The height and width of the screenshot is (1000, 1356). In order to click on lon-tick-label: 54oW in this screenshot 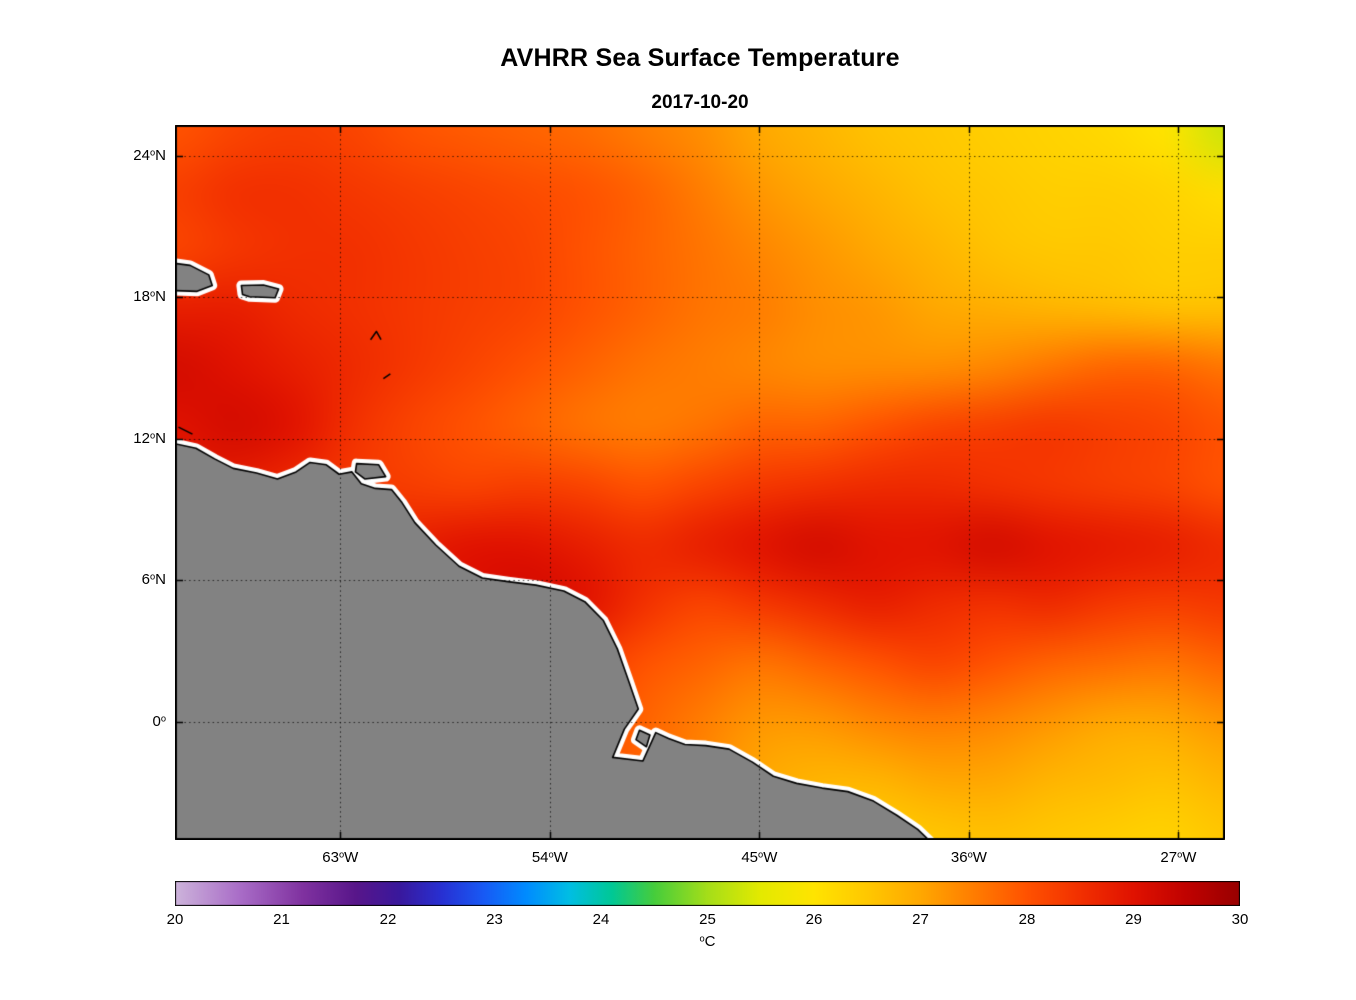, I will do `click(549, 857)`.